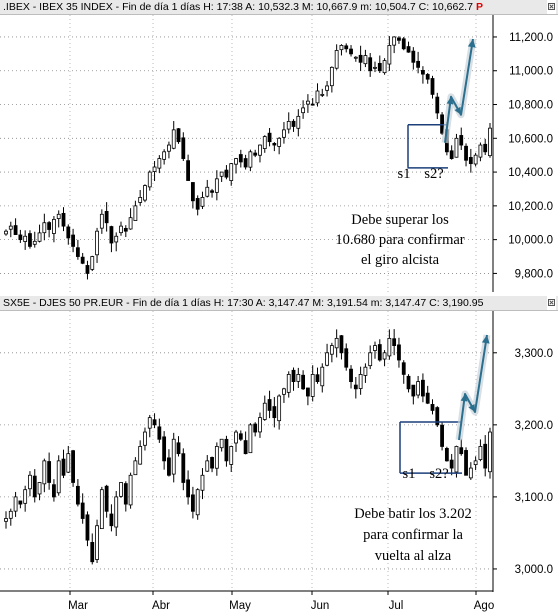  Describe the element at coordinates (445, 7) in the screenshot. I see `ibex-close: C: 10,662.7` at that location.